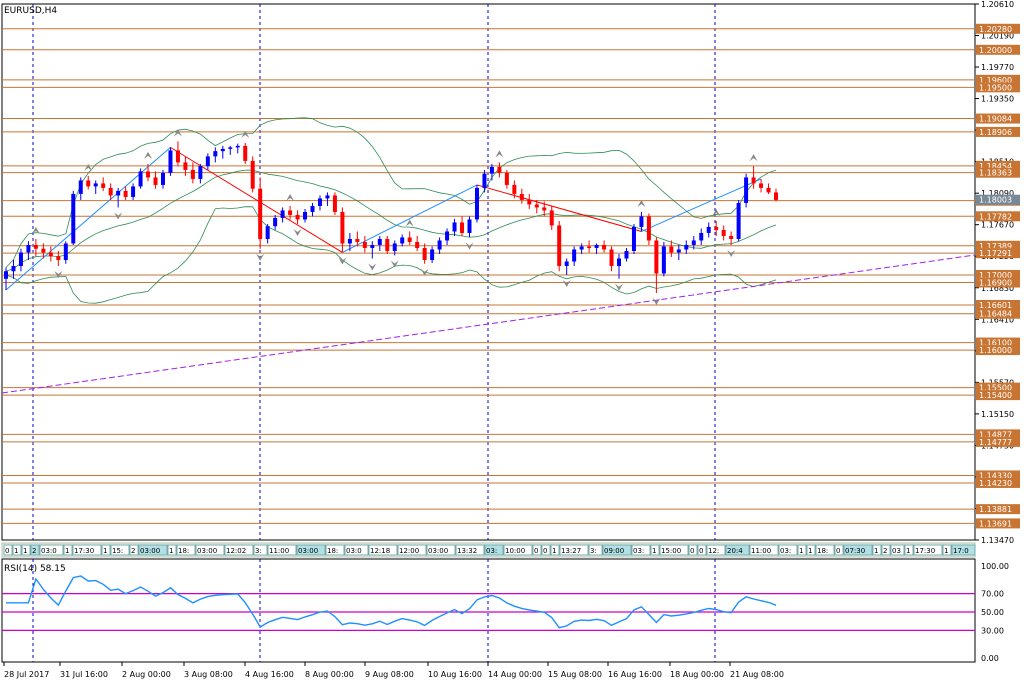 Image resolution: width=1024 pixels, height=687 pixels. What do you see at coordinates (638, 551) in the screenshot?
I see `time-chip-label: 03:` at bounding box center [638, 551].